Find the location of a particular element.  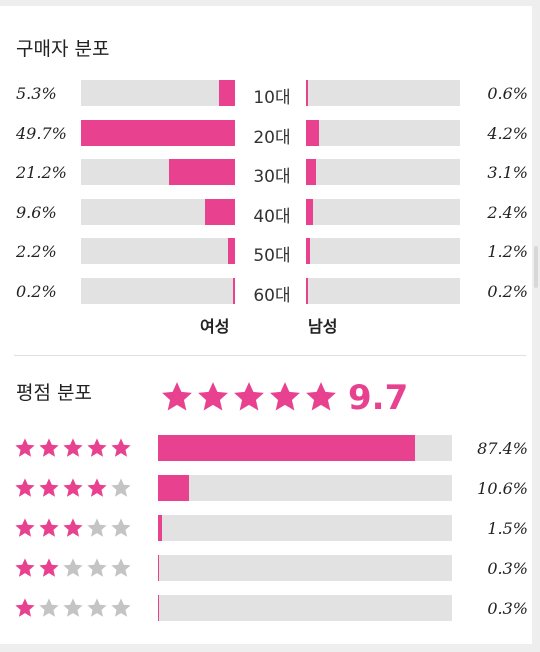

rating-distribution-title: 평점 분포 is located at coordinates (54, 393).